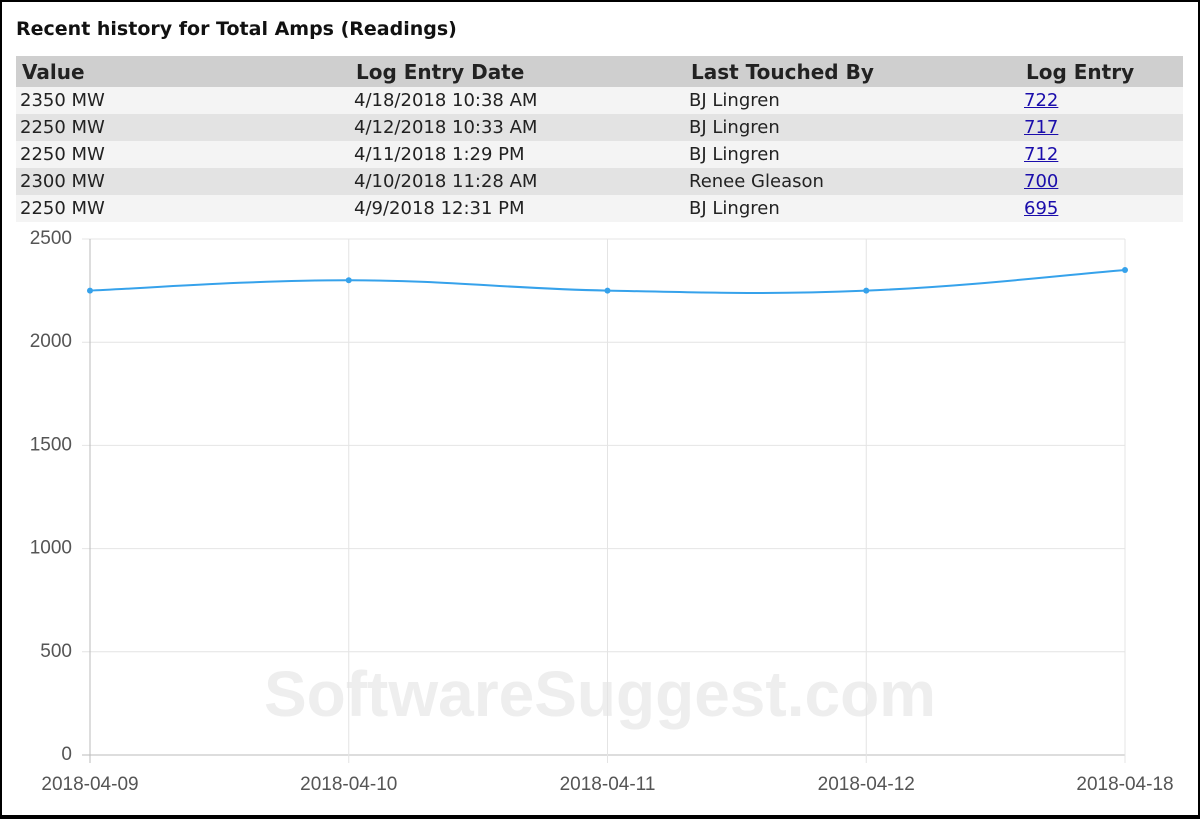  I want to click on table-cell: 700, so click(1101, 181).